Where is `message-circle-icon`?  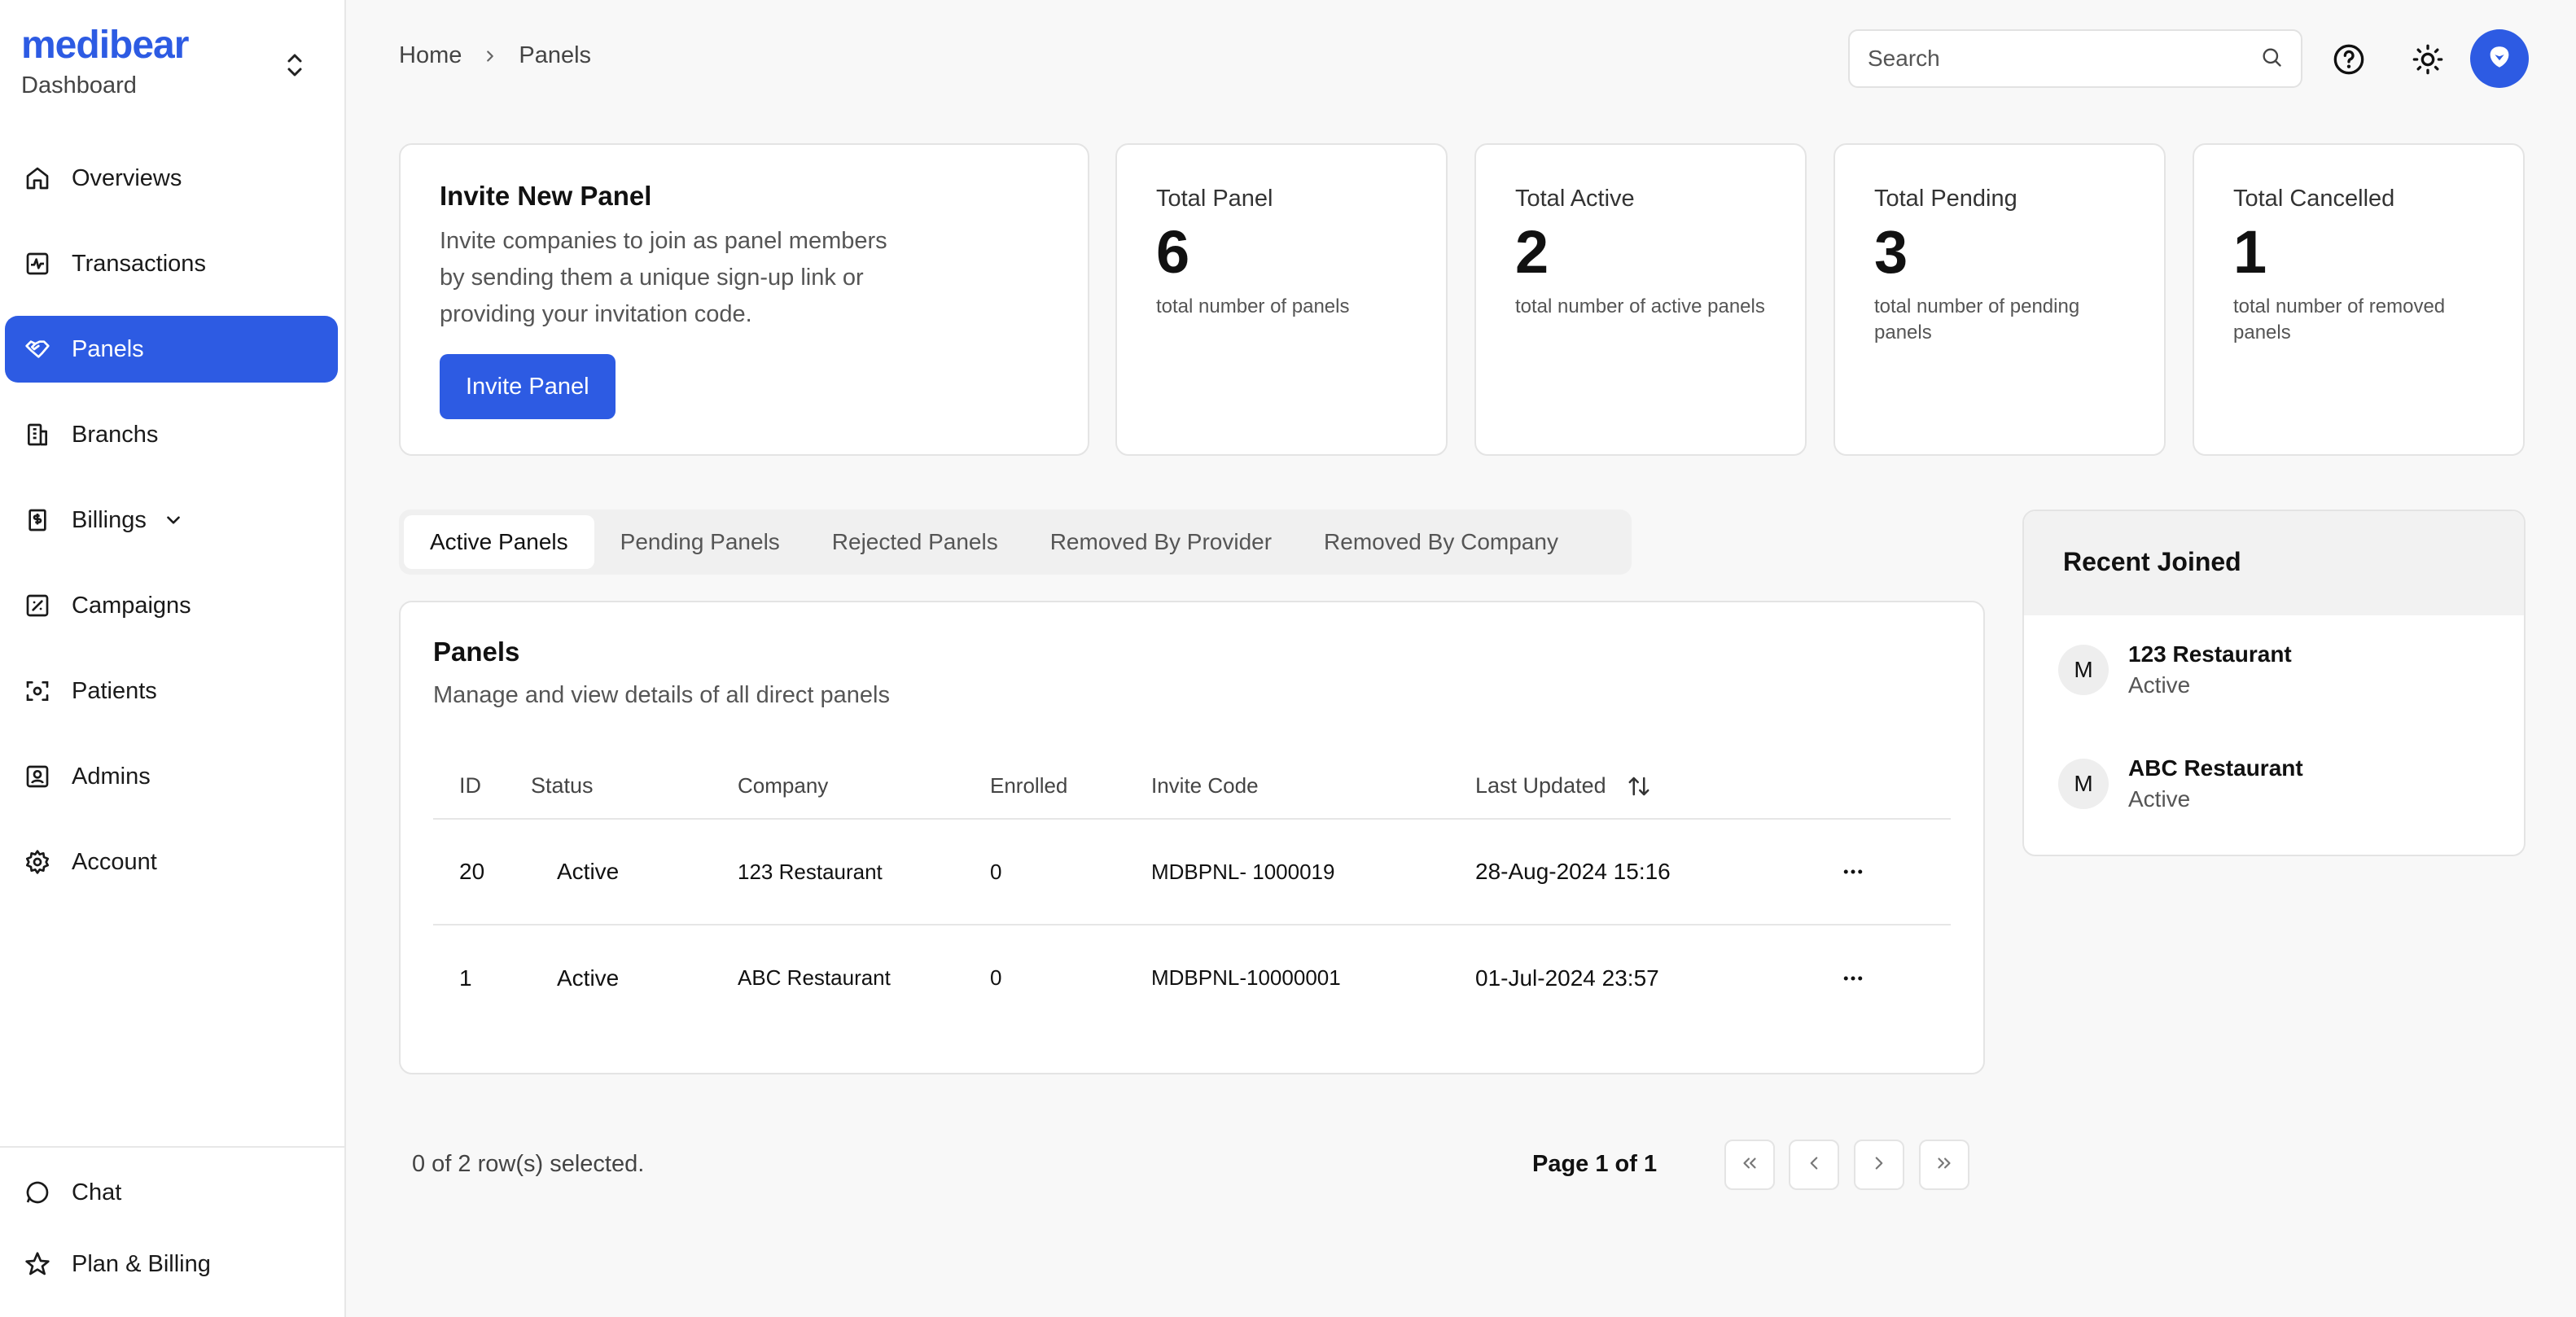 message-circle-icon is located at coordinates (37, 1192).